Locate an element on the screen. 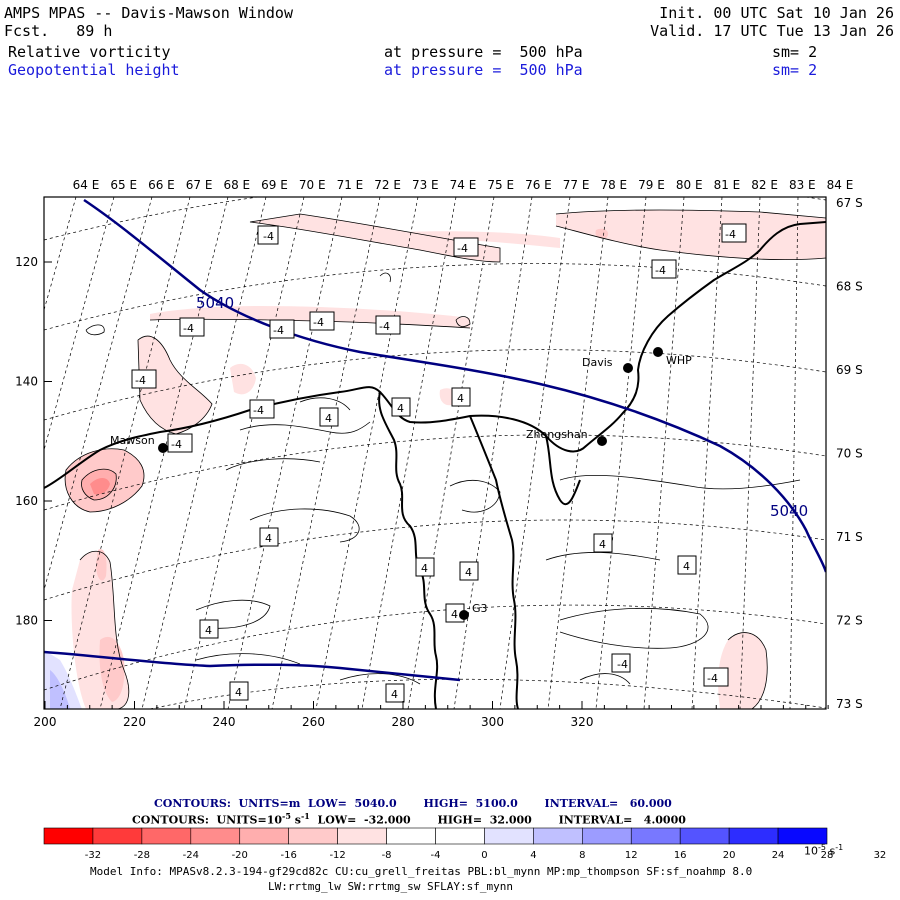 This screenshot has height=900, width=900. longitude-label: 72 E is located at coordinates (387, 185).